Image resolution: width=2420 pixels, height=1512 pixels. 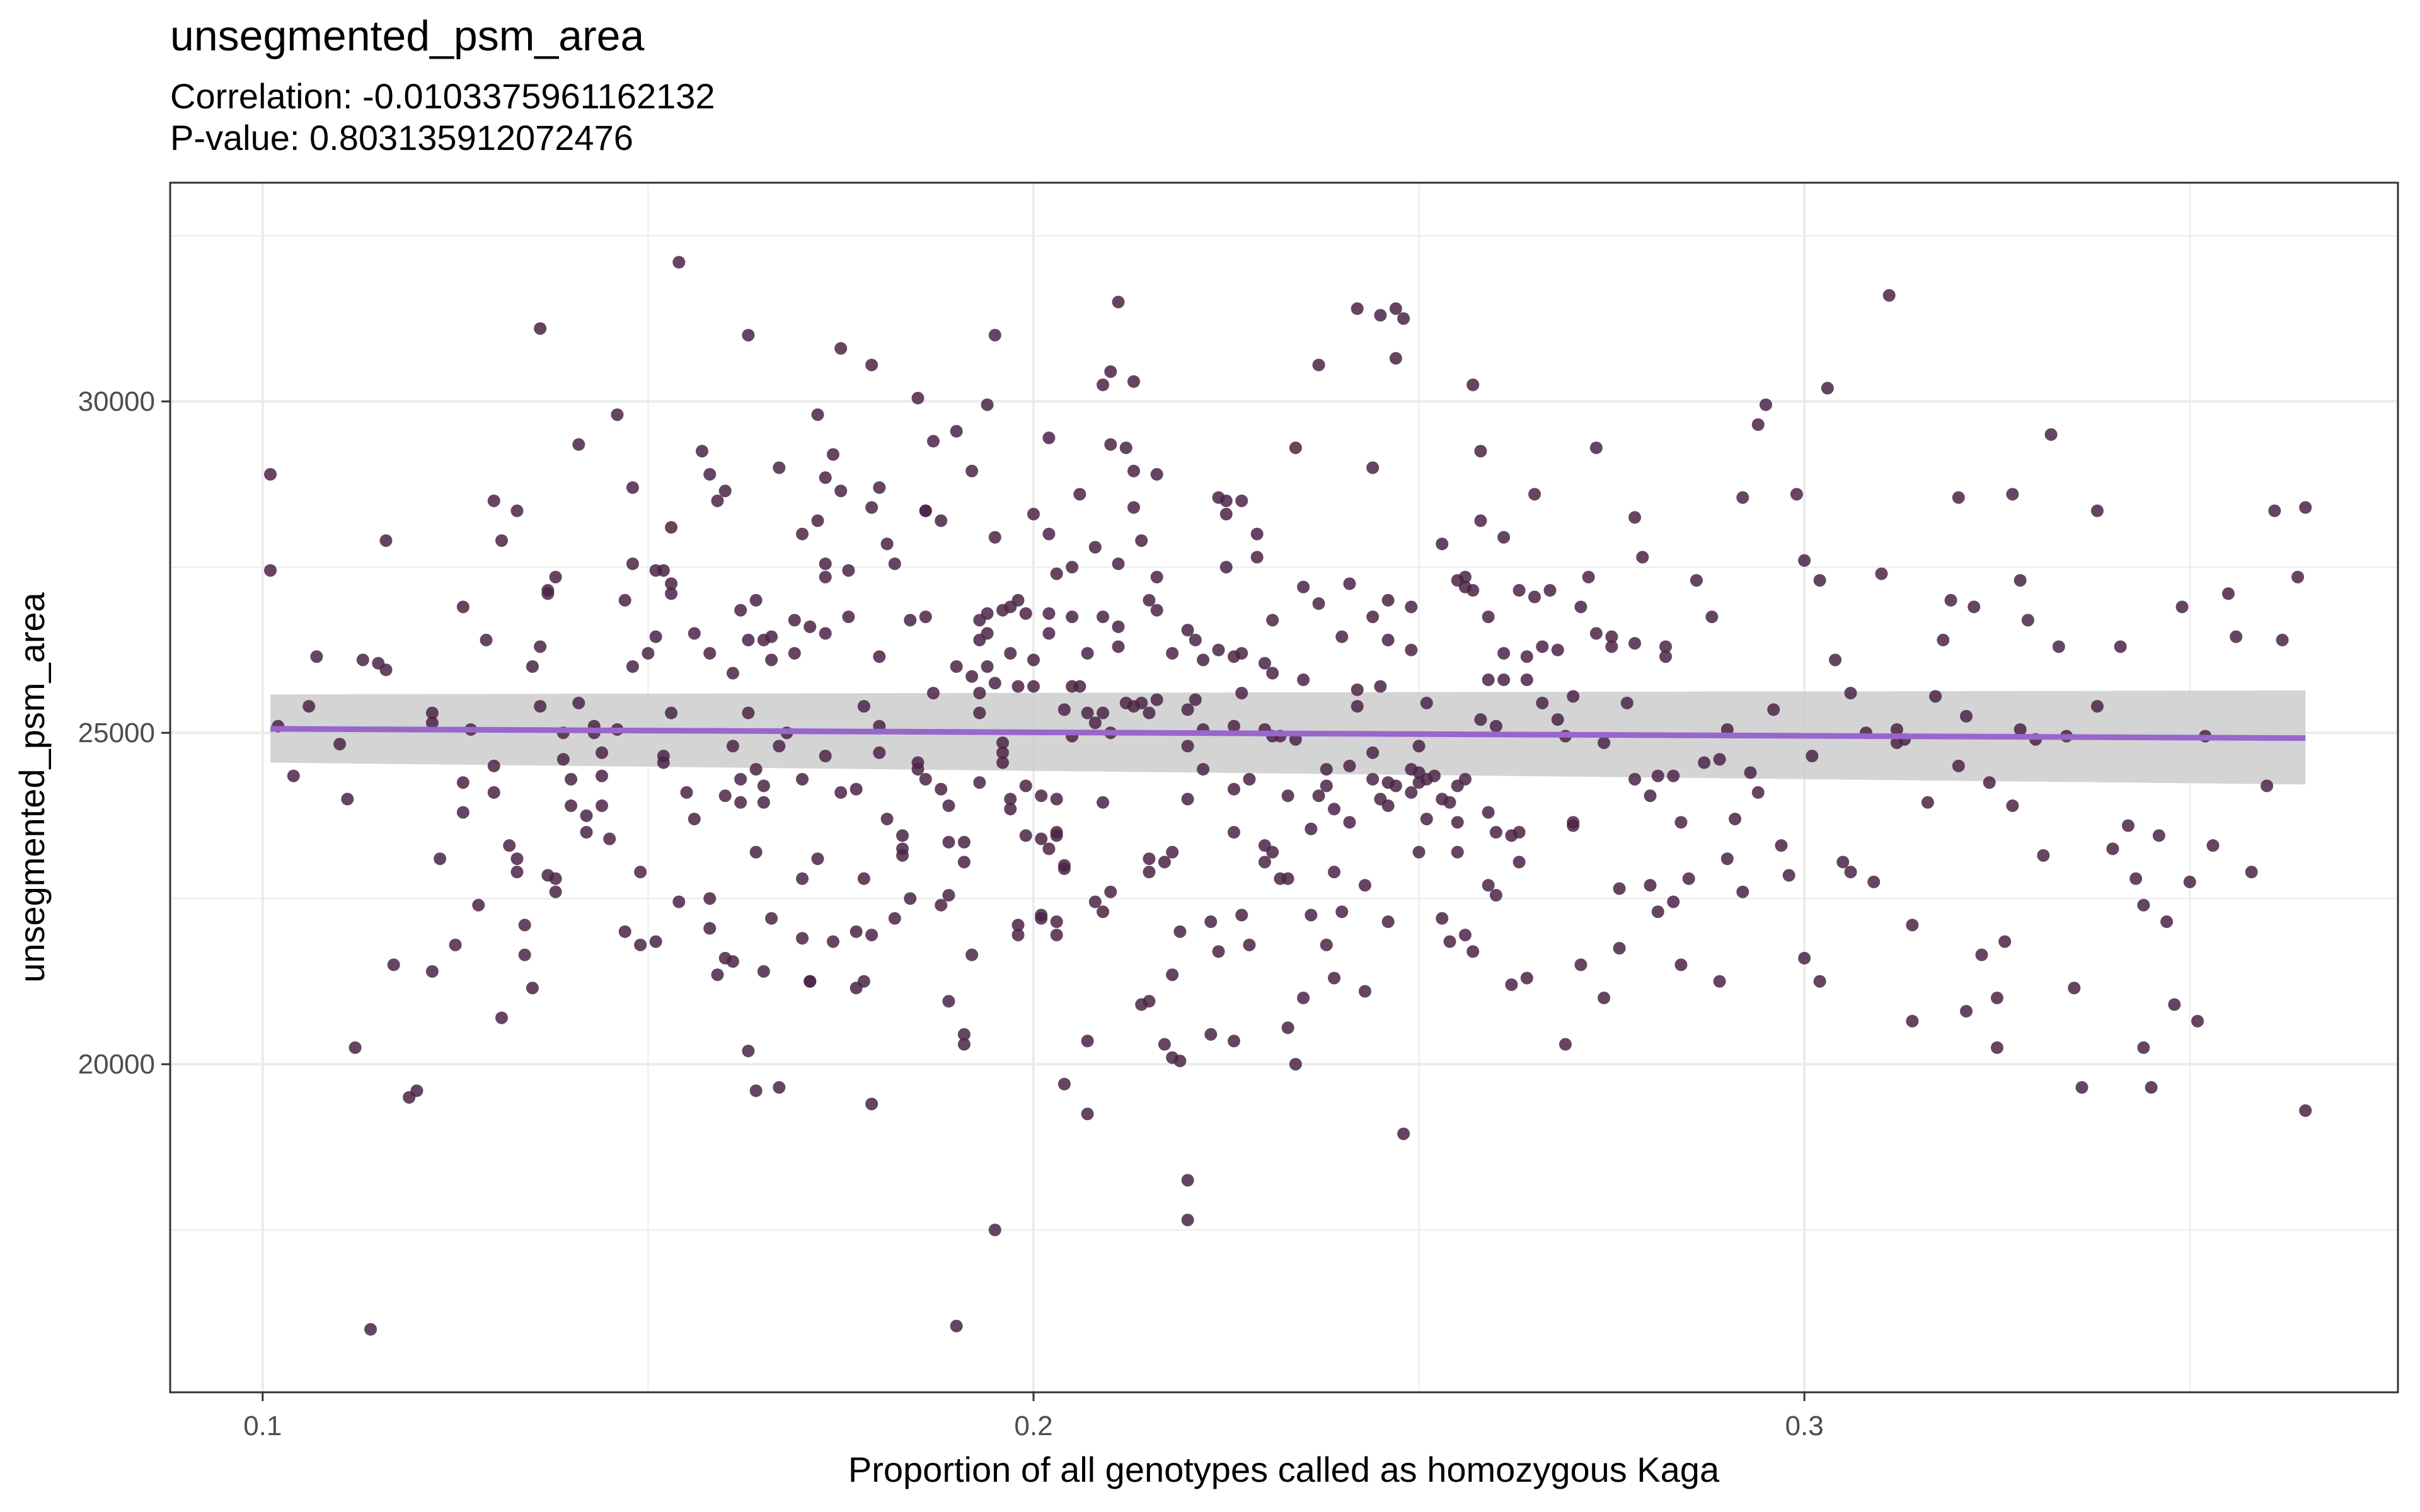 I want to click on confidence-ribbon, so click(x=1288, y=737).